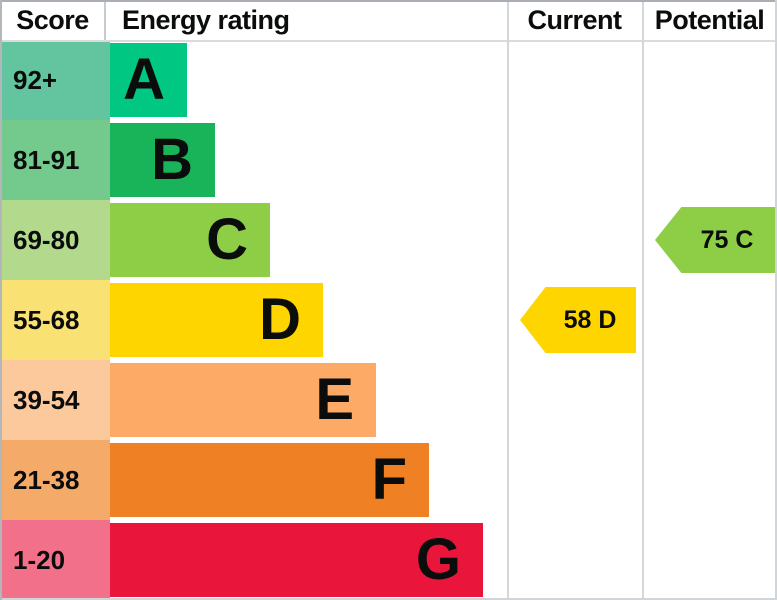  Describe the element at coordinates (388, 20) in the screenshot. I see `chart-header: Score Energy rating Current Potential` at that location.